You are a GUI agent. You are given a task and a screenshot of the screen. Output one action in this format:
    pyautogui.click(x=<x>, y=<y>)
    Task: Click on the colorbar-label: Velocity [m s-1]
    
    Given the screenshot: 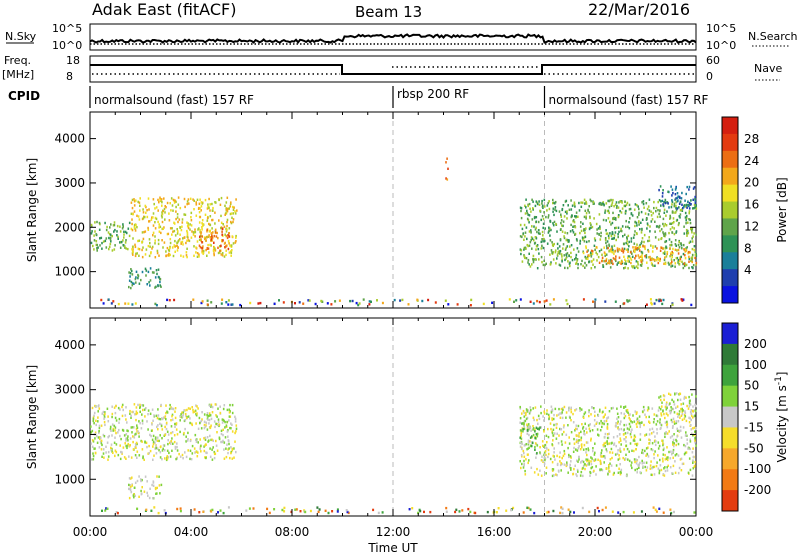 What is the action you would take?
    pyautogui.click(x=781, y=417)
    